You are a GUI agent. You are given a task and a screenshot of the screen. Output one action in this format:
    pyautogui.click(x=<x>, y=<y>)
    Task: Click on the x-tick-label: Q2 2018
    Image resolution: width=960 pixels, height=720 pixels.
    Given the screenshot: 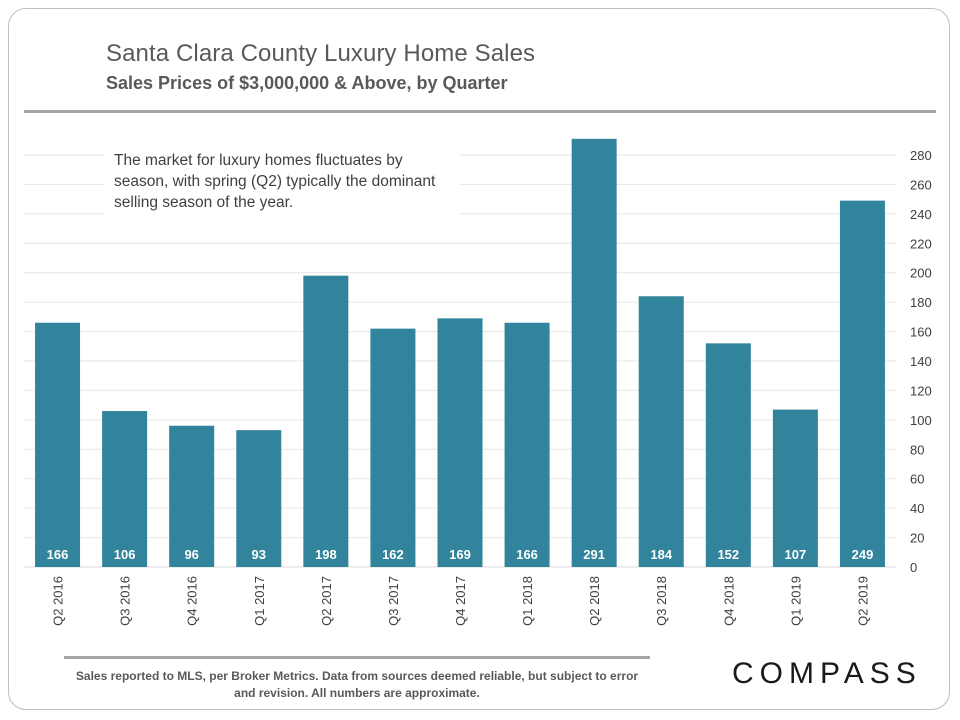 What is the action you would take?
    pyautogui.click(x=594, y=601)
    